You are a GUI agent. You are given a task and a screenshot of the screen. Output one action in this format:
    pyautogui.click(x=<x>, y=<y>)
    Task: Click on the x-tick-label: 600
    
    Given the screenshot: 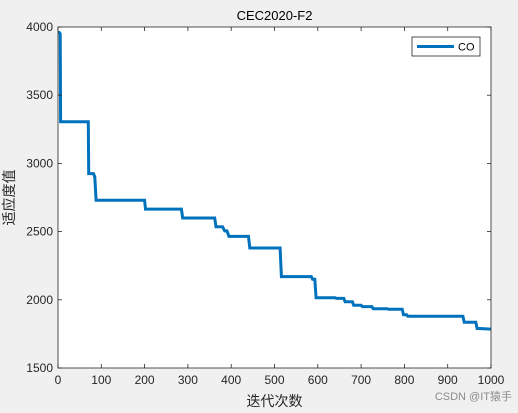 What is the action you would take?
    pyautogui.click(x=318, y=380)
    